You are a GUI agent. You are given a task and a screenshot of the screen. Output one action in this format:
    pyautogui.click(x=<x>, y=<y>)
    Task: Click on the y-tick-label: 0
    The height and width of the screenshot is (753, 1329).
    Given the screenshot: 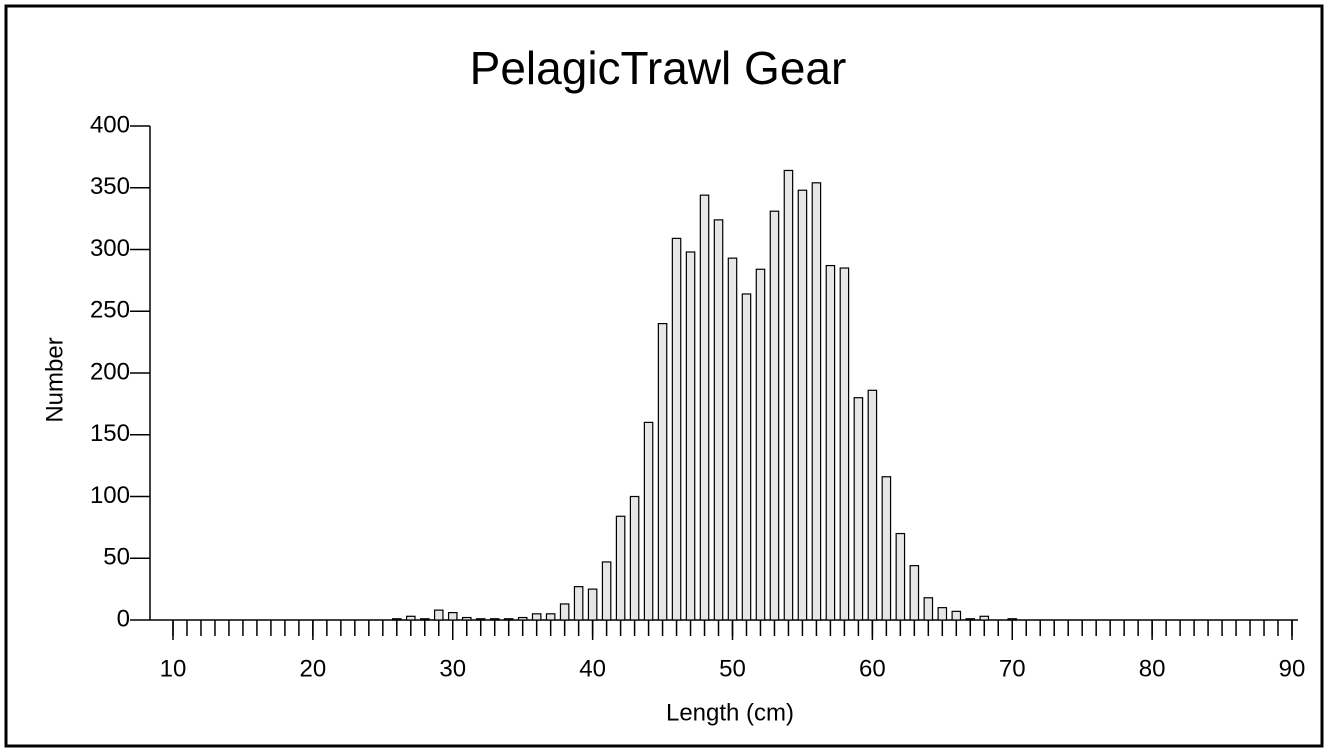 What is the action you would take?
    pyautogui.click(x=123, y=618)
    